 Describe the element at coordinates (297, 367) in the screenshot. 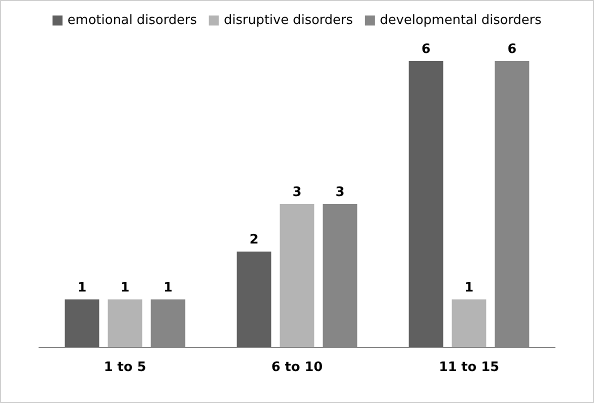

I see `x-tick-label: 6 to 10` at that location.